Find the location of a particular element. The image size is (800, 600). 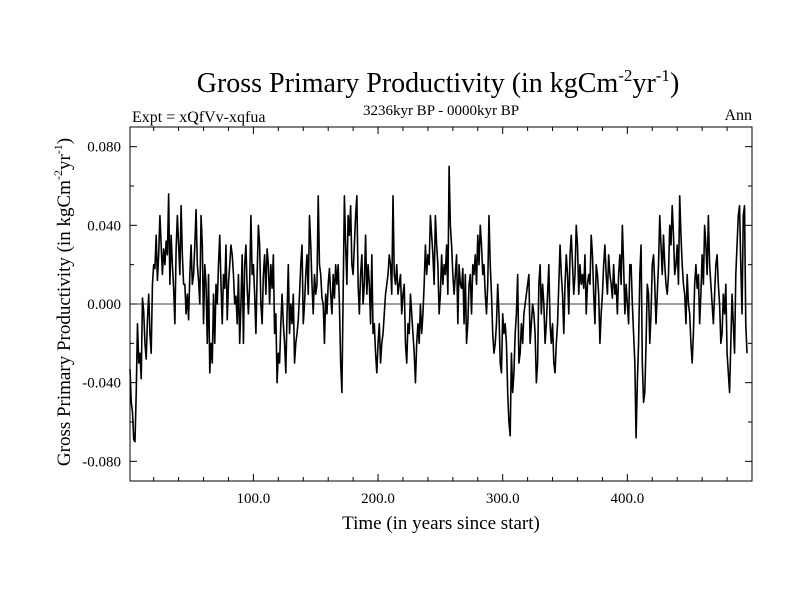

chart-title-text: Gross Primary Productivity (in kgCm is located at coordinates (408, 83).